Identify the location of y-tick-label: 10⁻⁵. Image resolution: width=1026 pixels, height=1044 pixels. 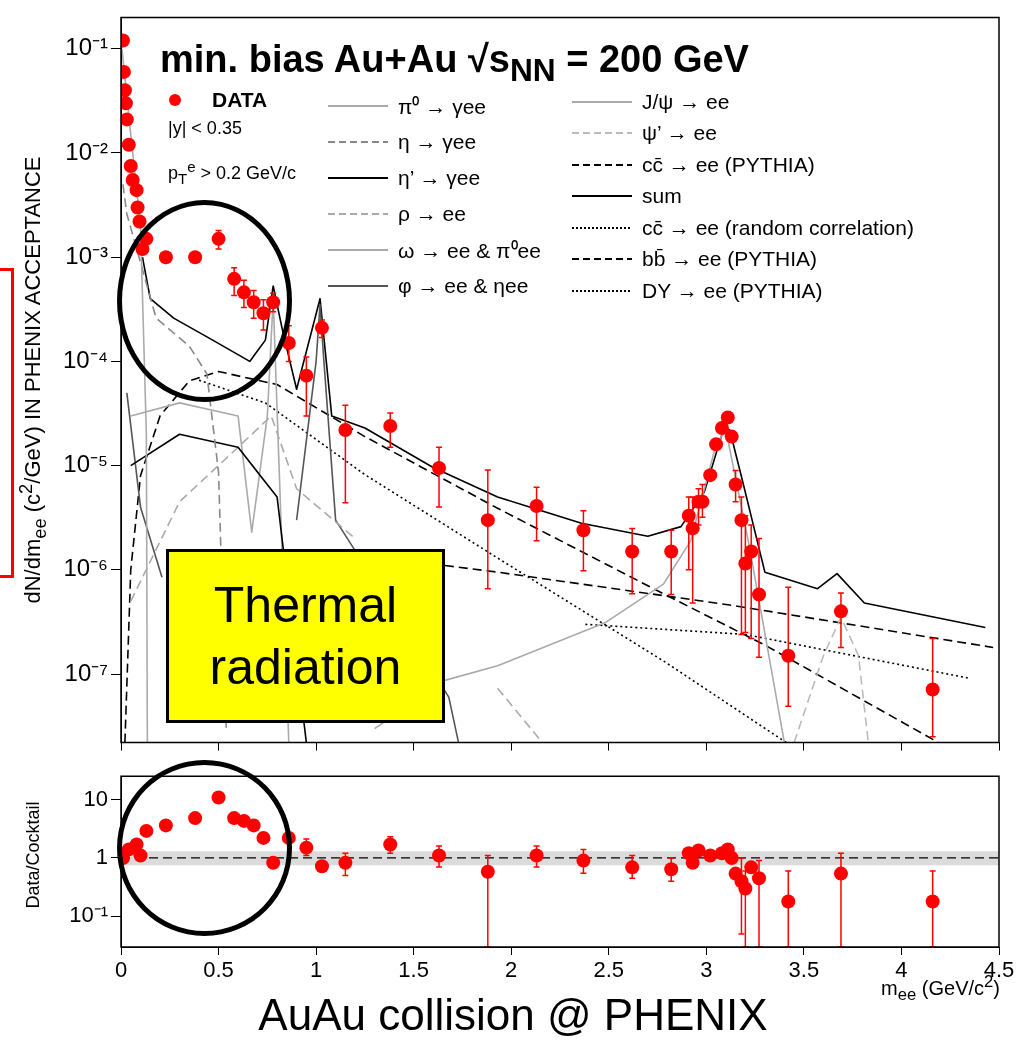
(85, 464).